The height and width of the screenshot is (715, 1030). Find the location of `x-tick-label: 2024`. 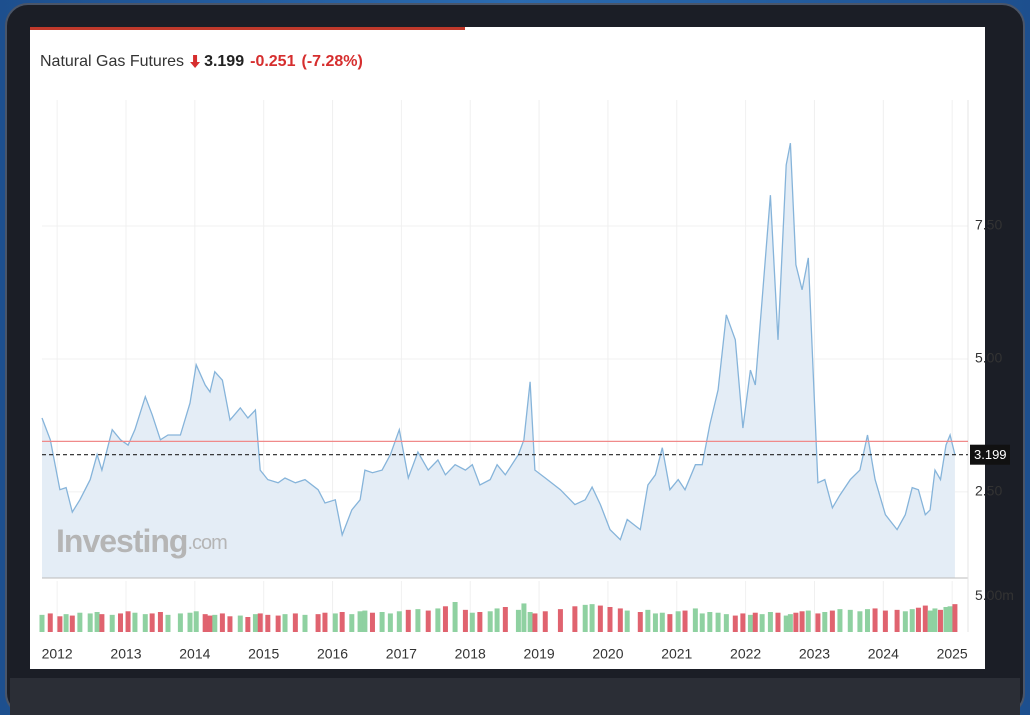

x-tick-label: 2024 is located at coordinates (883, 654).